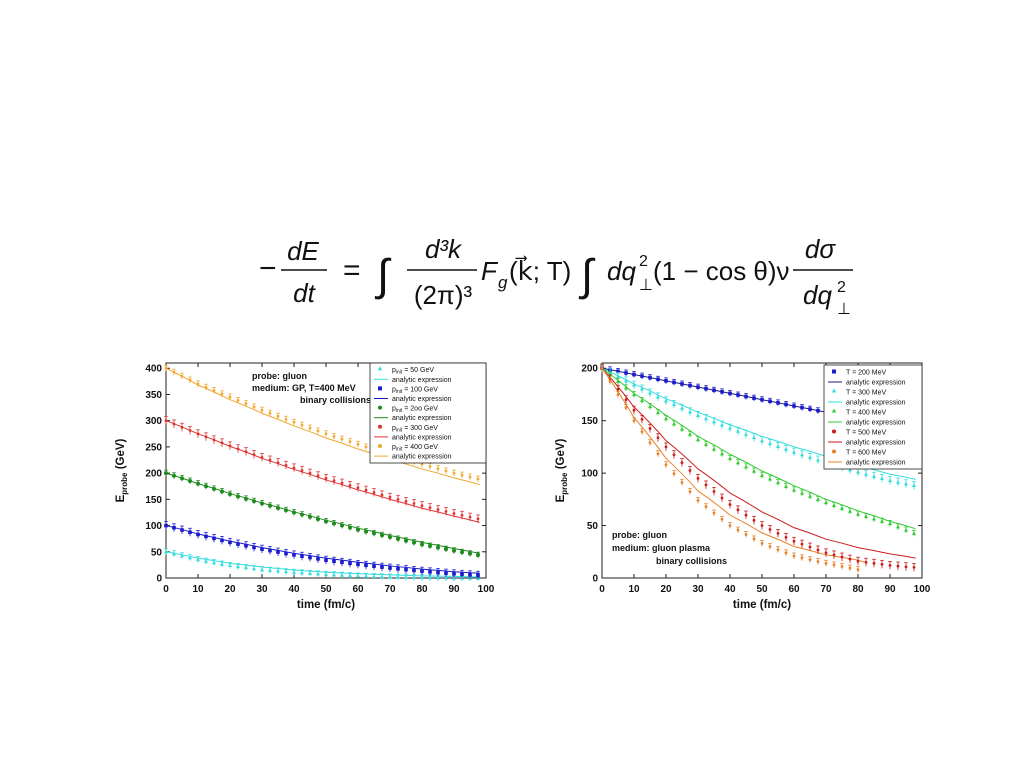  Describe the element at coordinates (418, 370) in the screenshot. I see `legend-p-value: = 50 GeV` at that location.